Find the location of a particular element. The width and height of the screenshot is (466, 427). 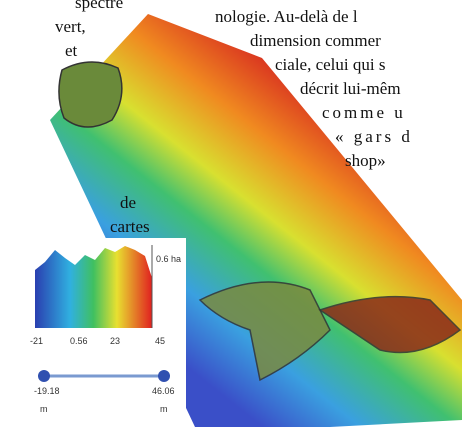

axis-label: 45 is located at coordinates (160, 341).